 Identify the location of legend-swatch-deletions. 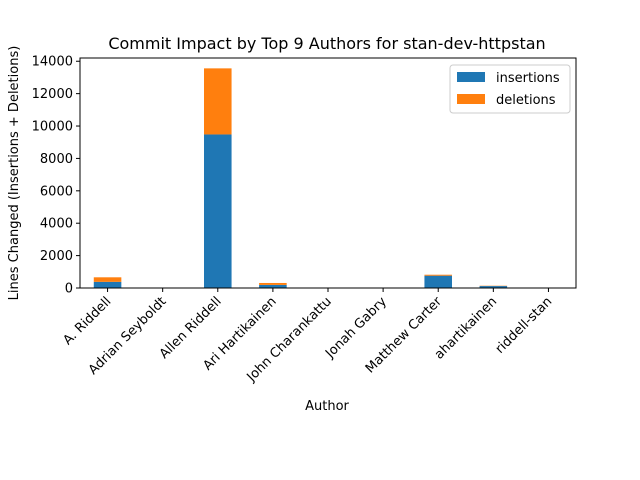
(471, 99).